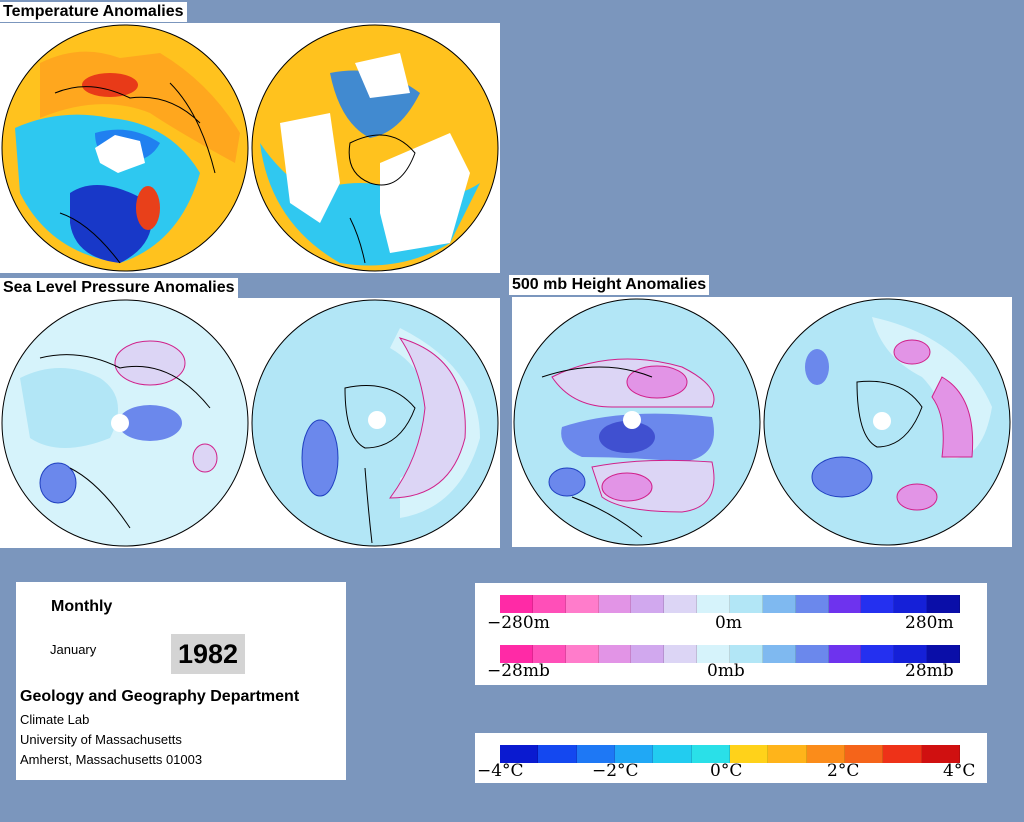 This screenshot has width=1024, height=822. I want to click on height-left-tick: −280m, so click(518, 623).